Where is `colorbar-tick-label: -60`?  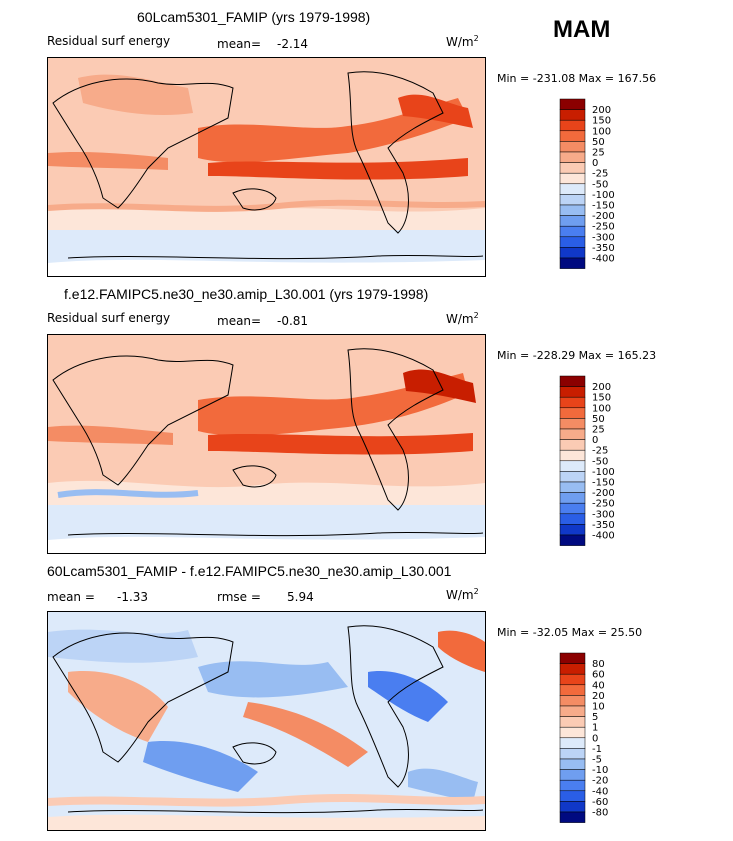
colorbar-tick-label: -60 is located at coordinates (600, 802).